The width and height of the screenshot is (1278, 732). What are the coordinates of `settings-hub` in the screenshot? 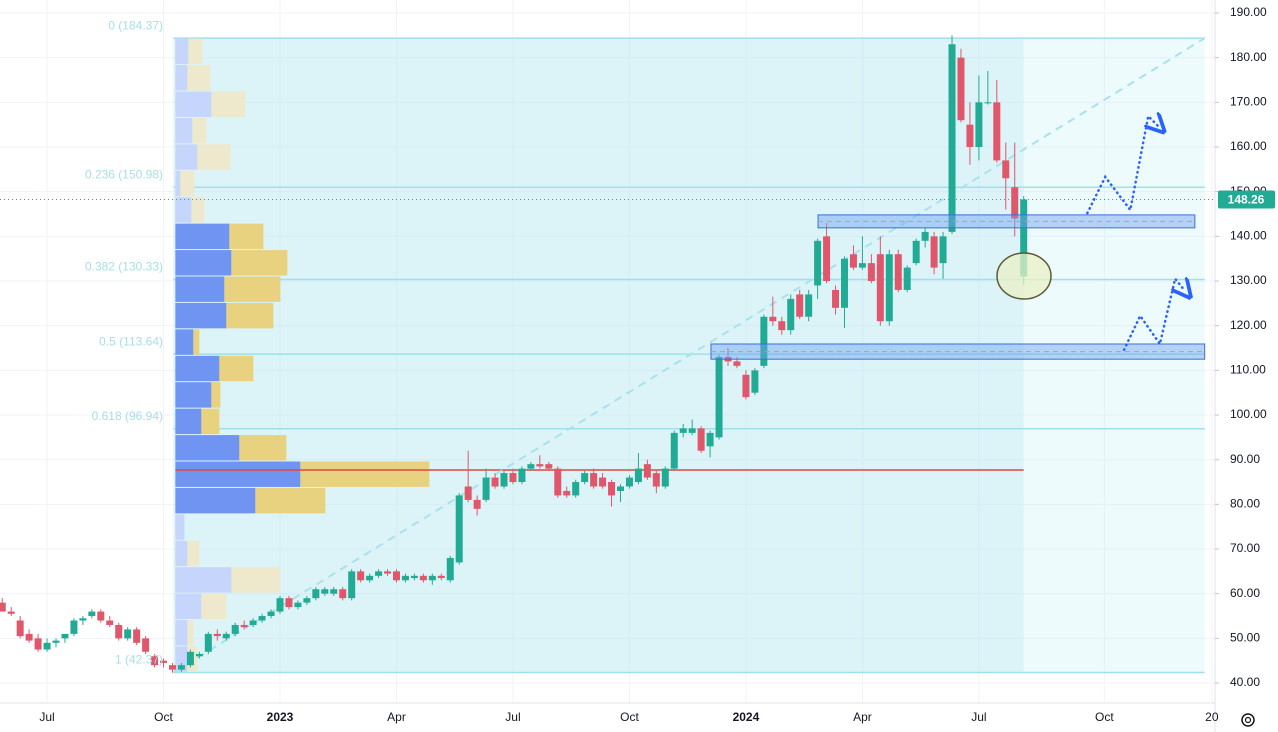 It's located at (1248, 720).